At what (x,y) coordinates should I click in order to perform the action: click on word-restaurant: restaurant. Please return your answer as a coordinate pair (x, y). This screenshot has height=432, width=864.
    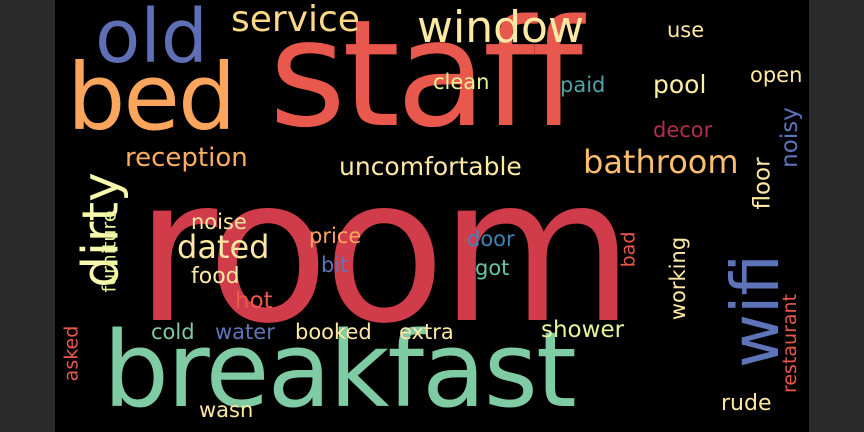
    Looking at the image, I should click on (790, 343).